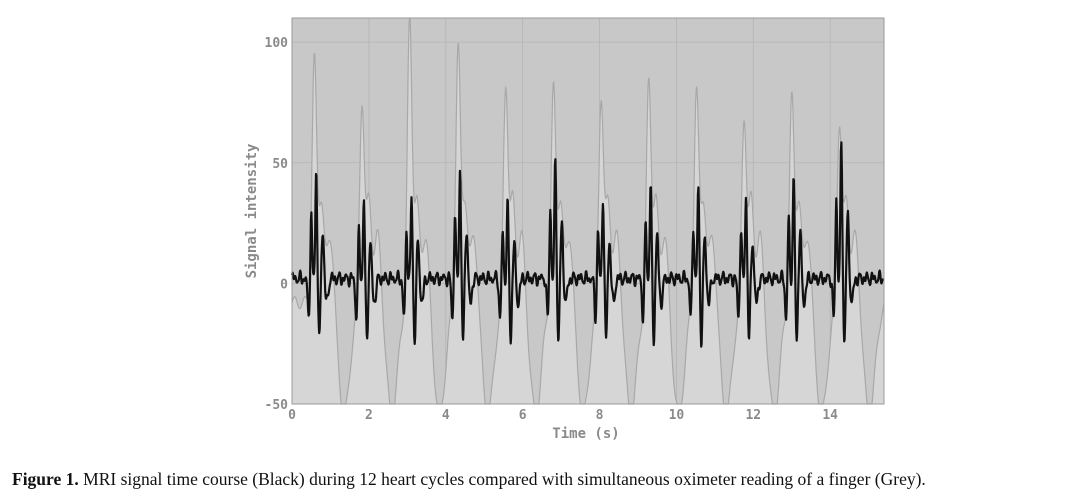  Describe the element at coordinates (677, 415) in the screenshot. I see `x-tick-label: 10` at that location.